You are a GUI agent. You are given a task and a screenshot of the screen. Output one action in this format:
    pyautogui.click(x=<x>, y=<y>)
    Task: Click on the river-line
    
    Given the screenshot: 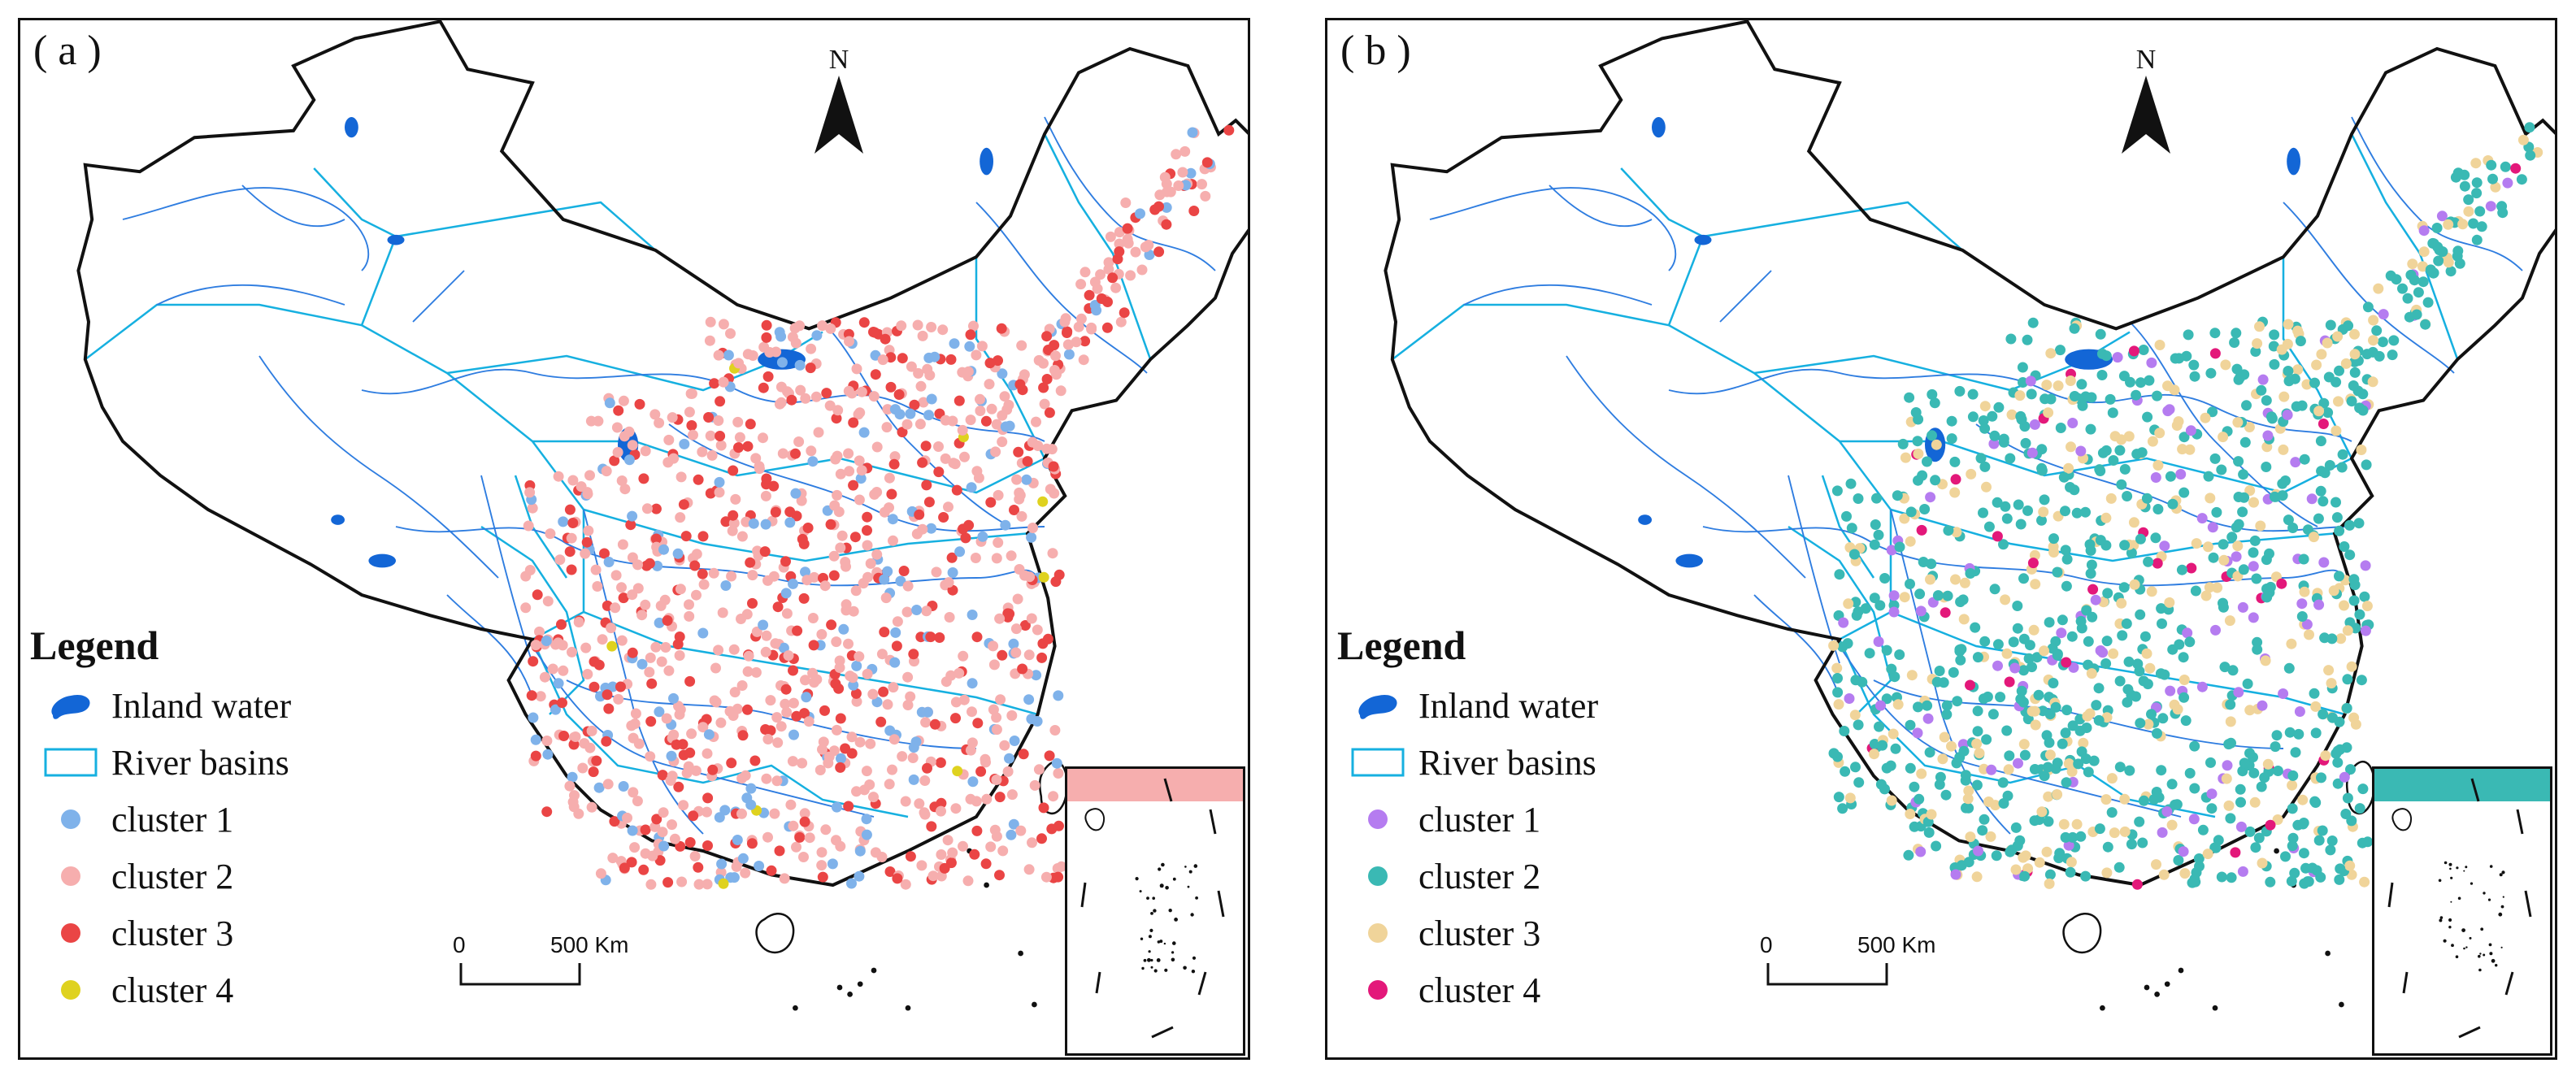 What is the action you would take?
    pyautogui.click(x=2223, y=424)
    